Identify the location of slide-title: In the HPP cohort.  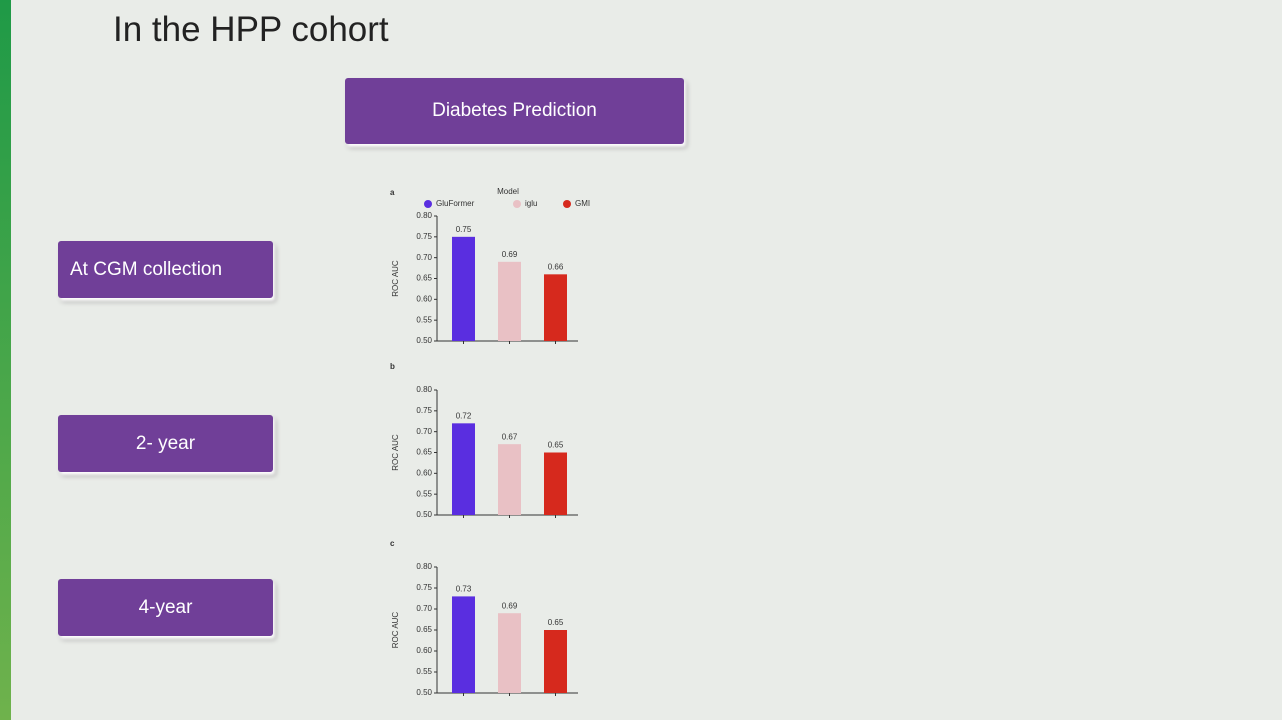
(251, 29).